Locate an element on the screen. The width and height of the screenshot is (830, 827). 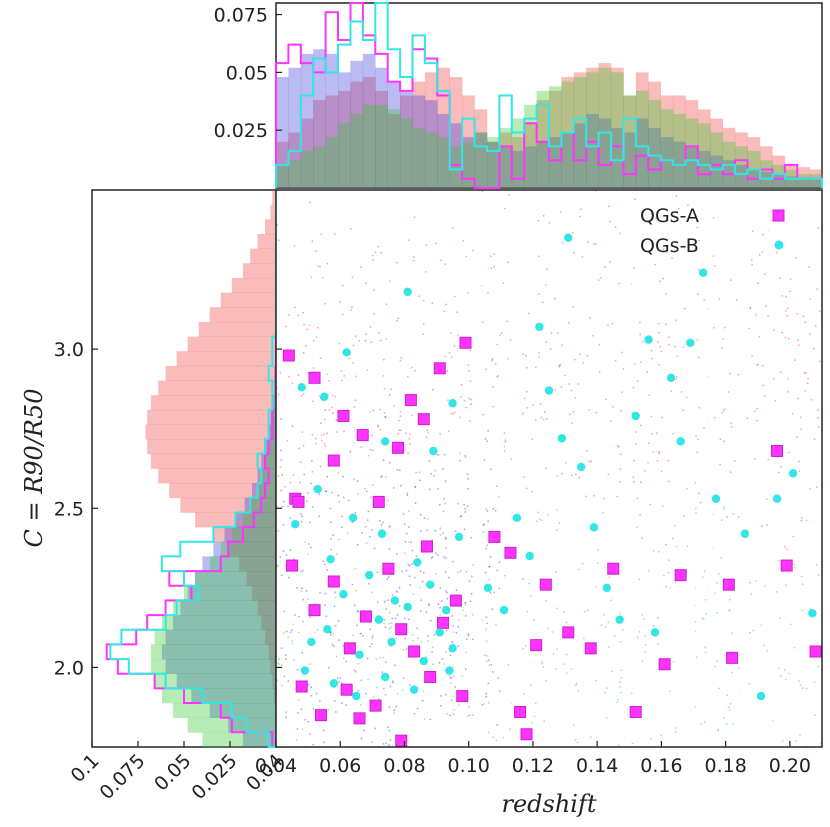
top-hist-red-bar is located at coordinates (332, 141).